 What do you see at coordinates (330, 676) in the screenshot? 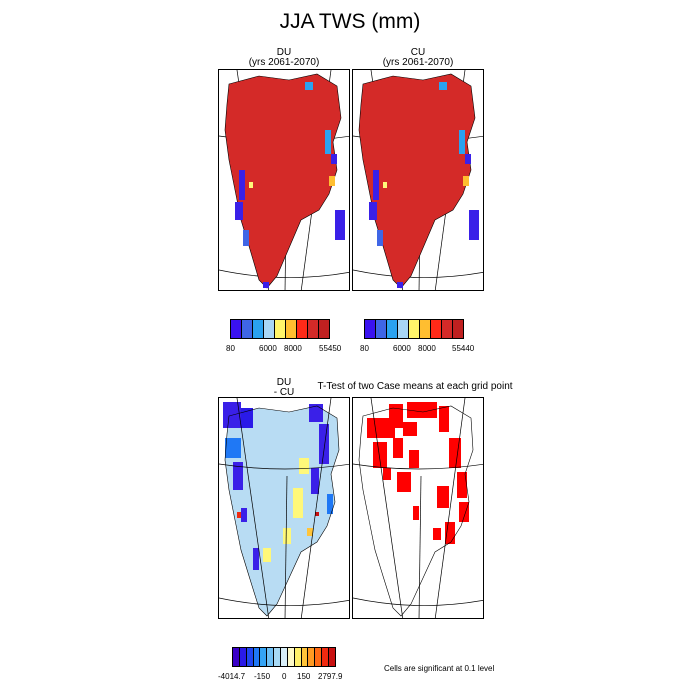
I see `diff-label-4: 2797.9` at bounding box center [330, 676].